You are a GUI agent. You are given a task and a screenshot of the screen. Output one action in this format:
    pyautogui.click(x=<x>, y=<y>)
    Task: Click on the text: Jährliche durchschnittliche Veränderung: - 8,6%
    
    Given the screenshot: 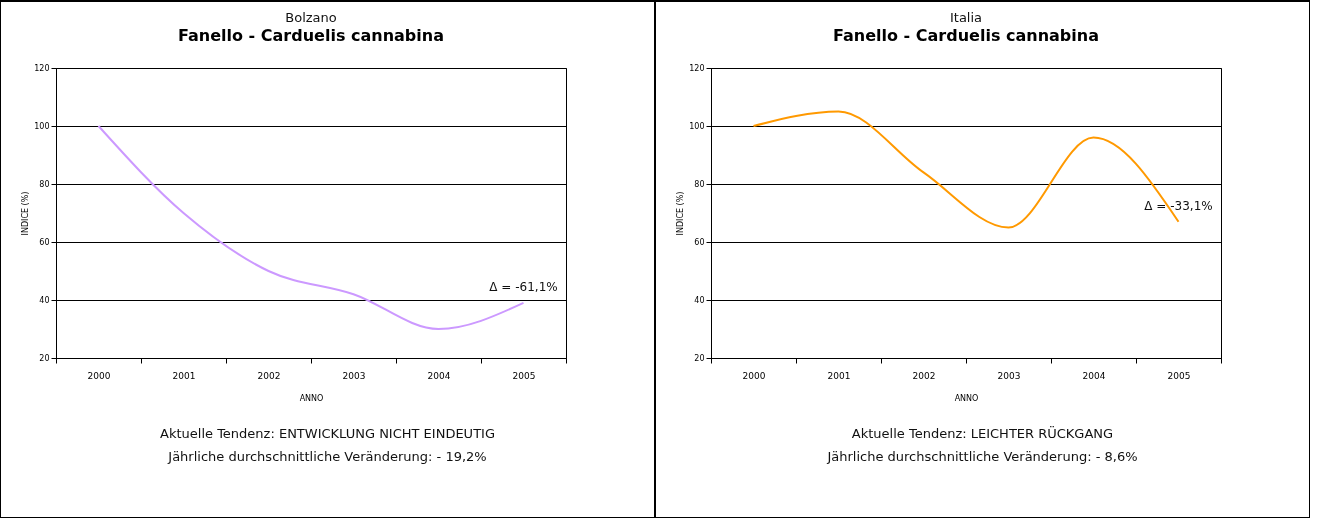 What is the action you would take?
    pyautogui.click(x=982, y=456)
    